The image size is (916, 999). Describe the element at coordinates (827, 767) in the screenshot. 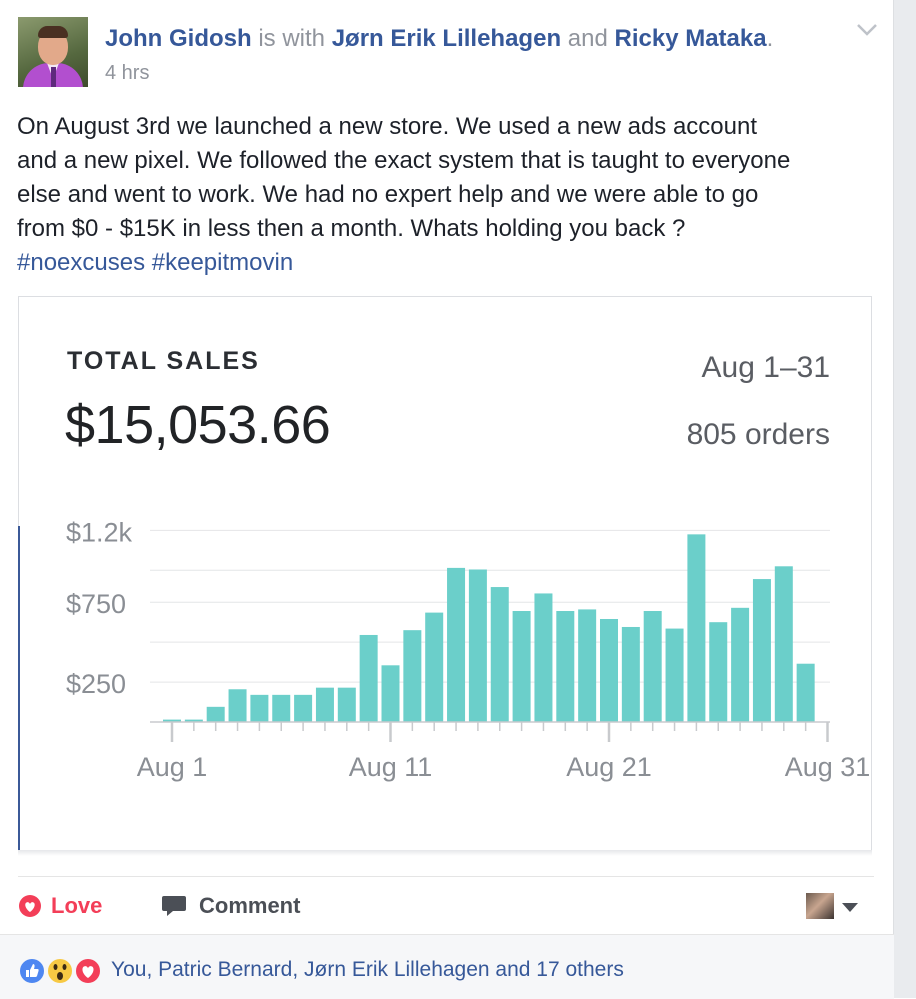

I see `x-tick-label: Aug 31` at that location.